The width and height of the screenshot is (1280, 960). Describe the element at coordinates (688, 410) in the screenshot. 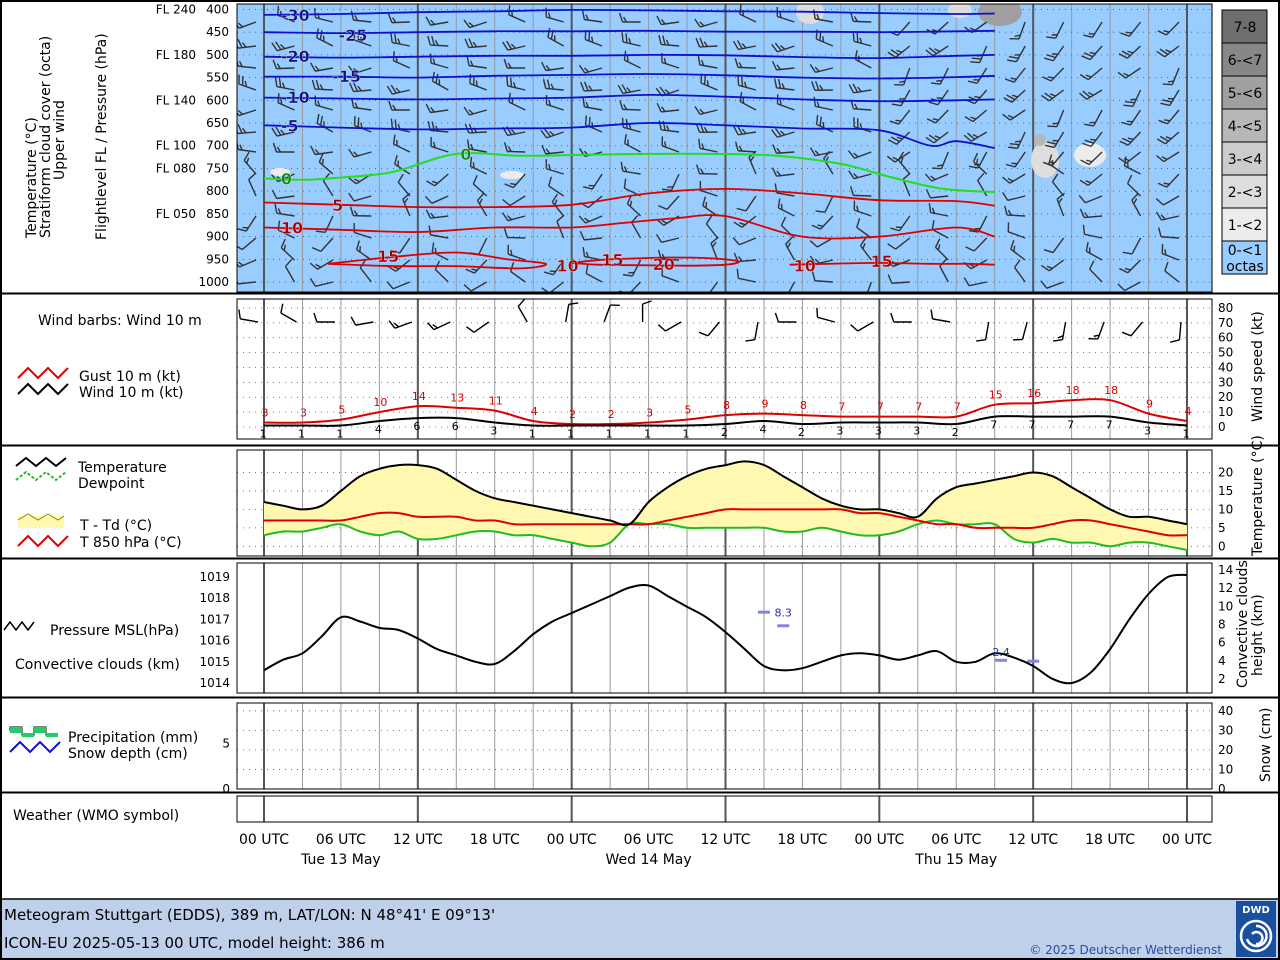

I see `gust-value-label: 5` at that location.